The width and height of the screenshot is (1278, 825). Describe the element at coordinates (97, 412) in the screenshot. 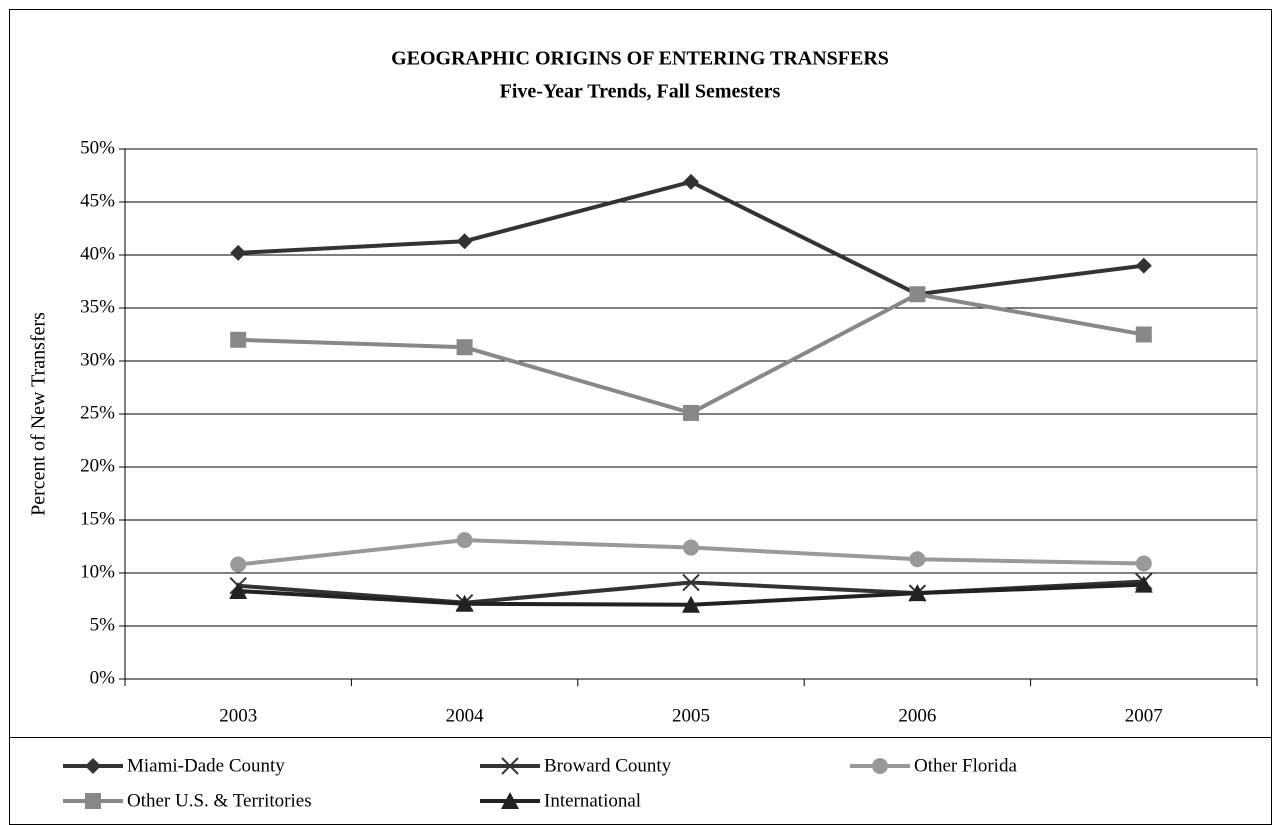

I see `y-tick-label: 25%` at that location.